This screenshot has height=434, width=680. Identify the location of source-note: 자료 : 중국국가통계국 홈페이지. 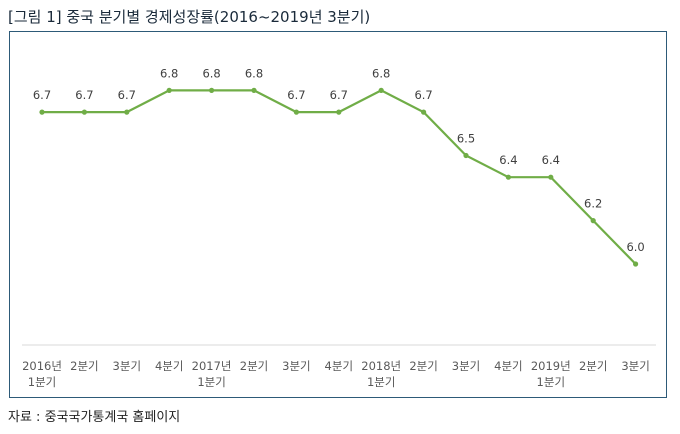
(94, 417).